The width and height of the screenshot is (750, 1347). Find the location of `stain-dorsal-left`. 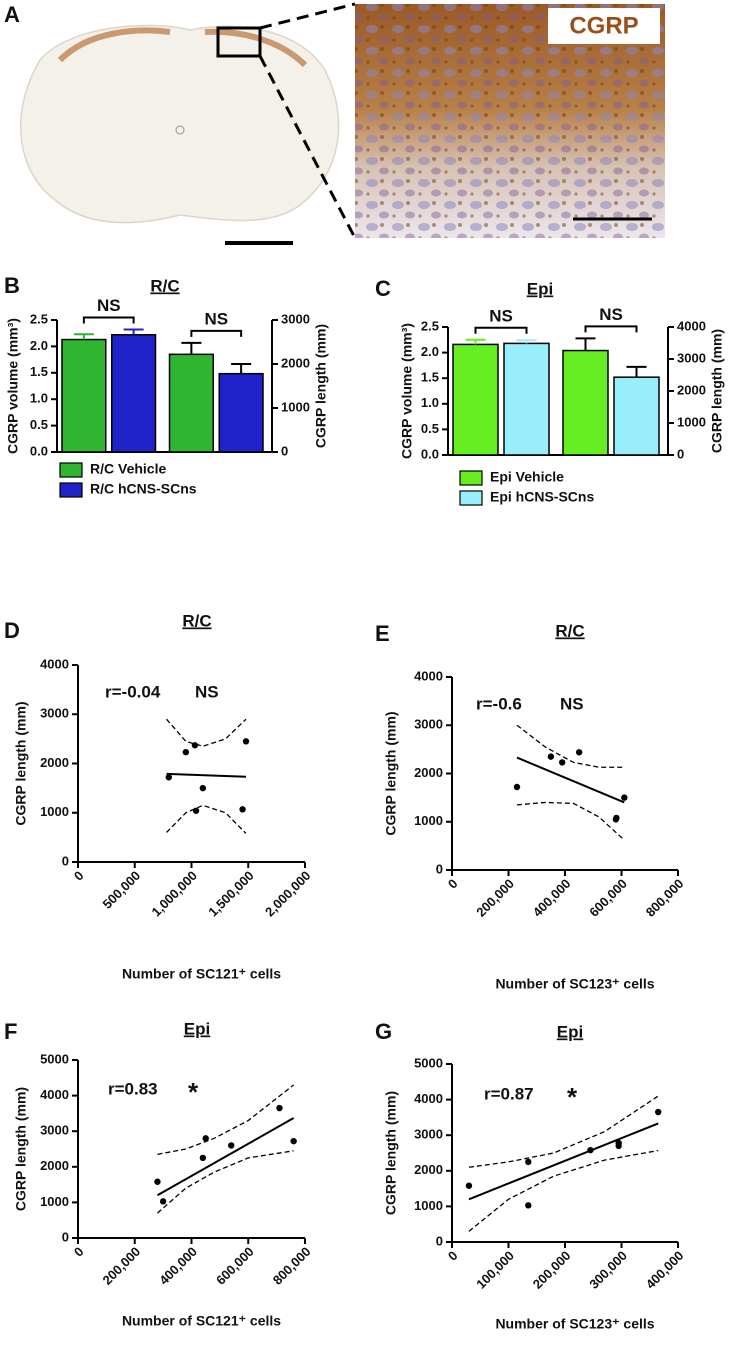

stain-dorsal-left is located at coordinates (114, 45).